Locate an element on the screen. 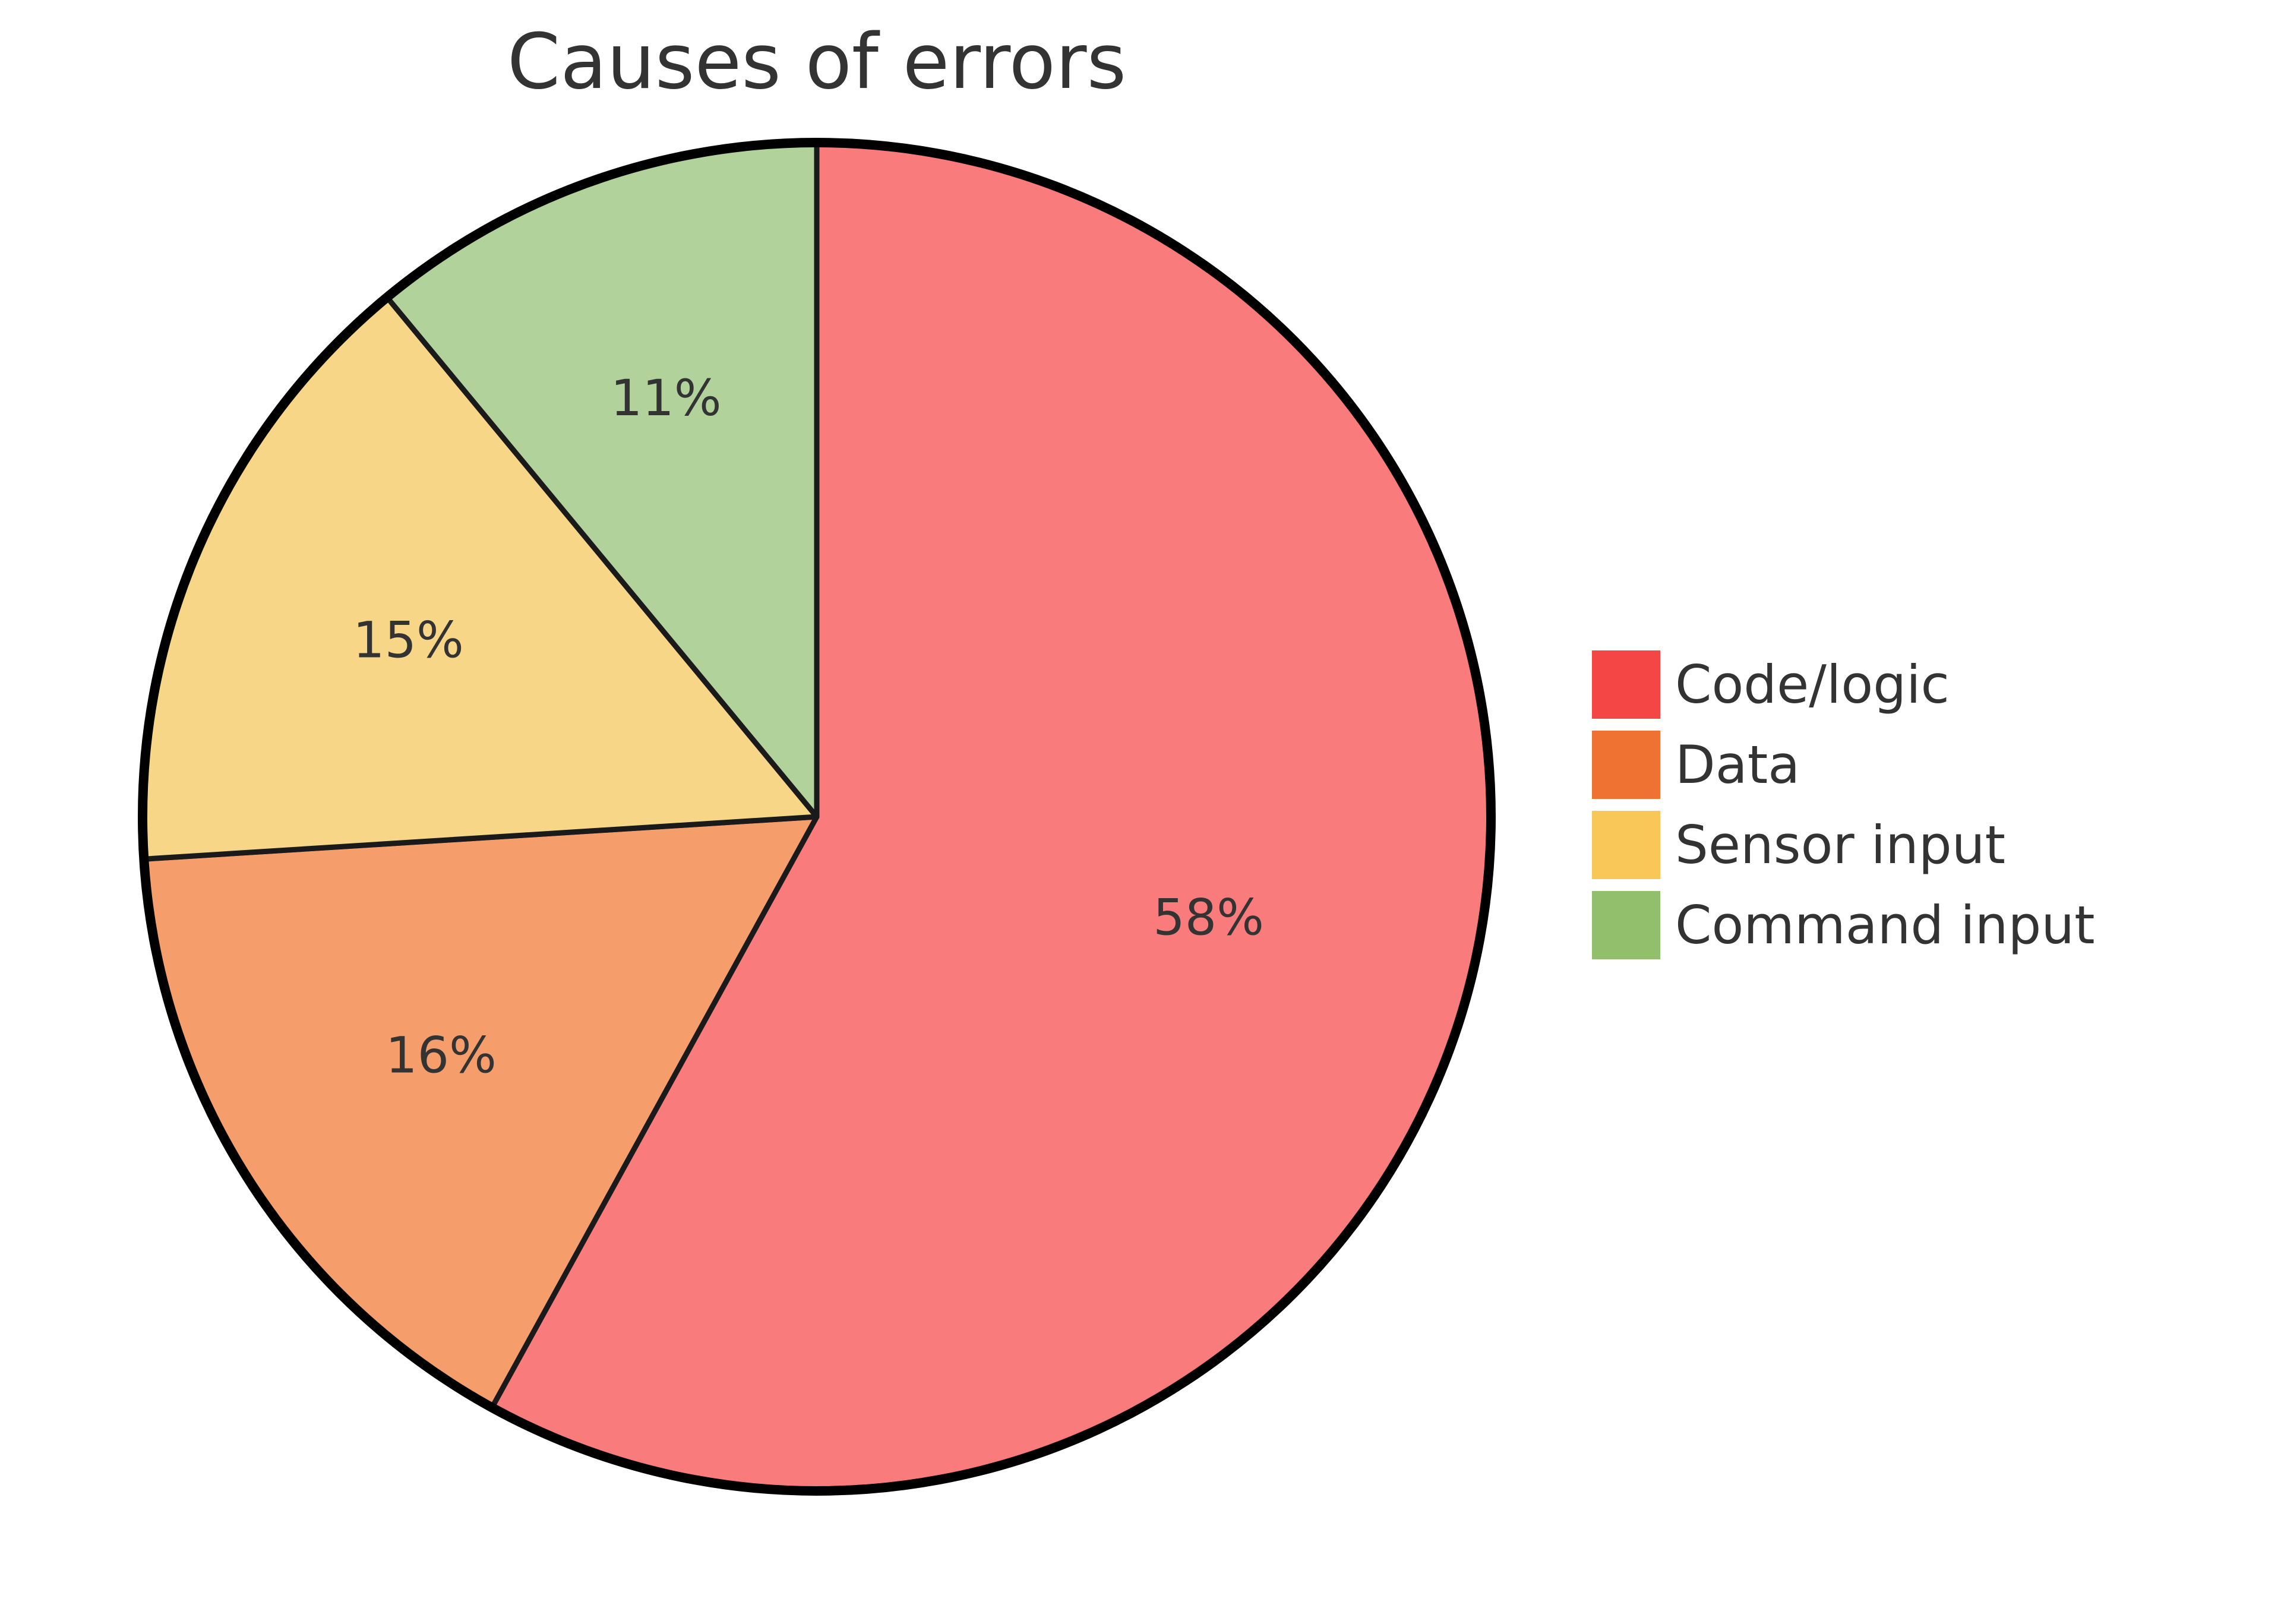 This screenshot has height=1624, width=2281. legend-label-sensor-input: Sensor input is located at coordinates (1840, 845).